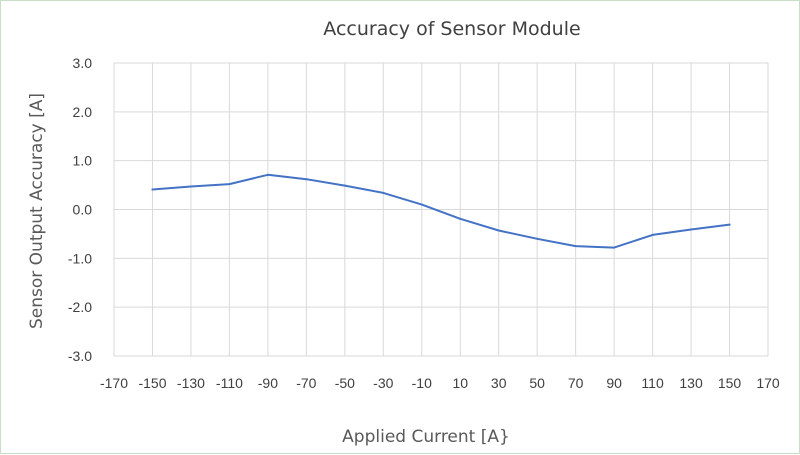 This screenshot has height=455, width=800. I want to click on y-axis-title: Sensor Output Accuracy [A], so click(37, 211).